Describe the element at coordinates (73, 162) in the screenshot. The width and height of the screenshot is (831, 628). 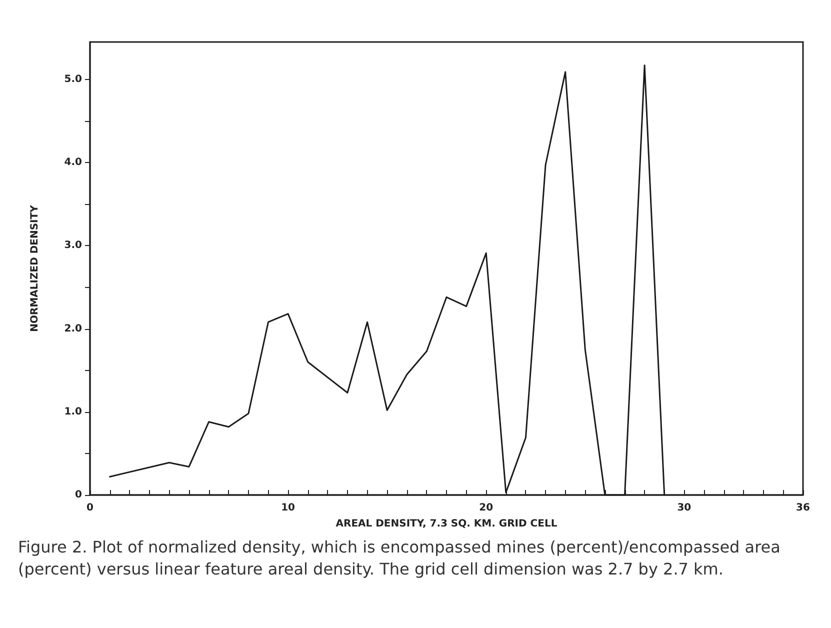
I see `y-tick-label: 4.0` at that location.